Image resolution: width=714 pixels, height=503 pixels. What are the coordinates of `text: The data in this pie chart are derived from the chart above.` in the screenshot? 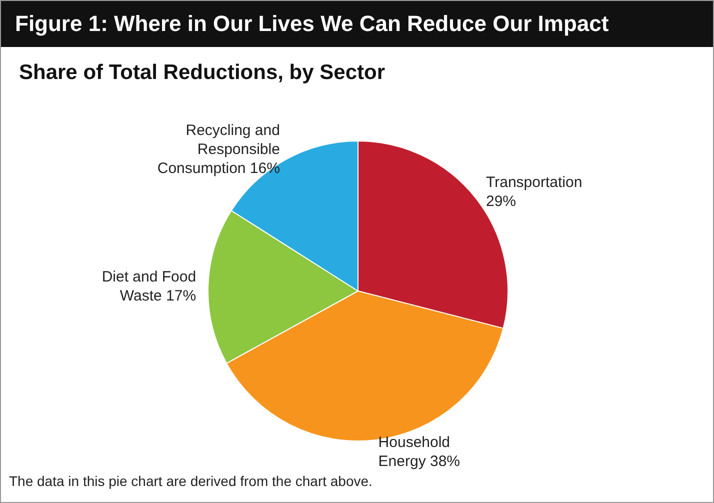 It's located at (190, 481).